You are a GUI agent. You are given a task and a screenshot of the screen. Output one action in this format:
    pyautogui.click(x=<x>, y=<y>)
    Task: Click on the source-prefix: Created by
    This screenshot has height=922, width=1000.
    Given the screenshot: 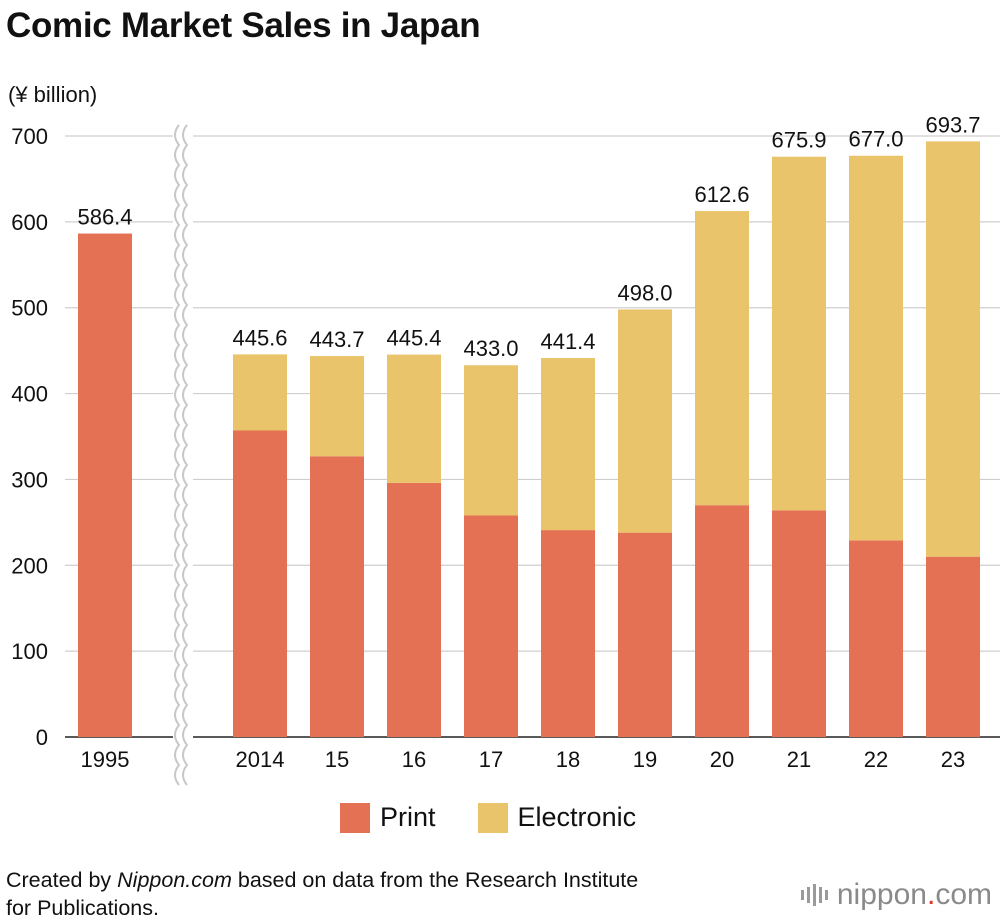 What is the action you would take?
    pyautogui.click(x=62, y=880)
    